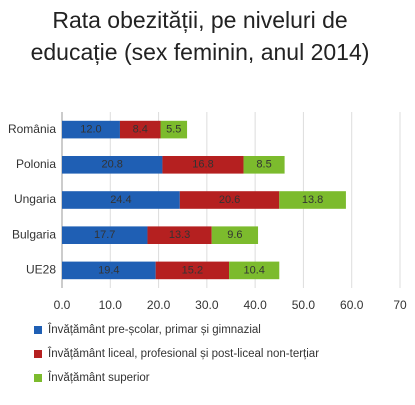  I want to click on value-label: 13.8, so click(312, 200).